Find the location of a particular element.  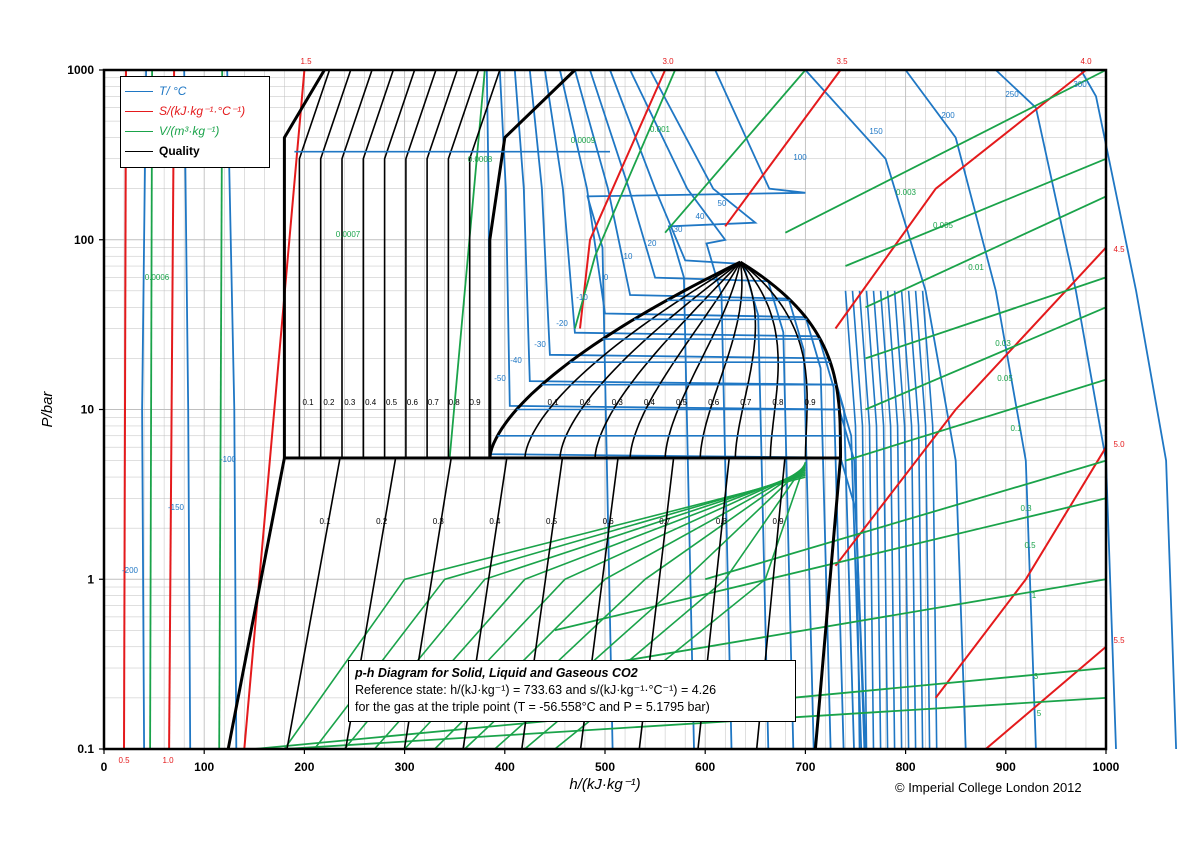

x-tick-label: 700 is located at coordinates (805, 767).